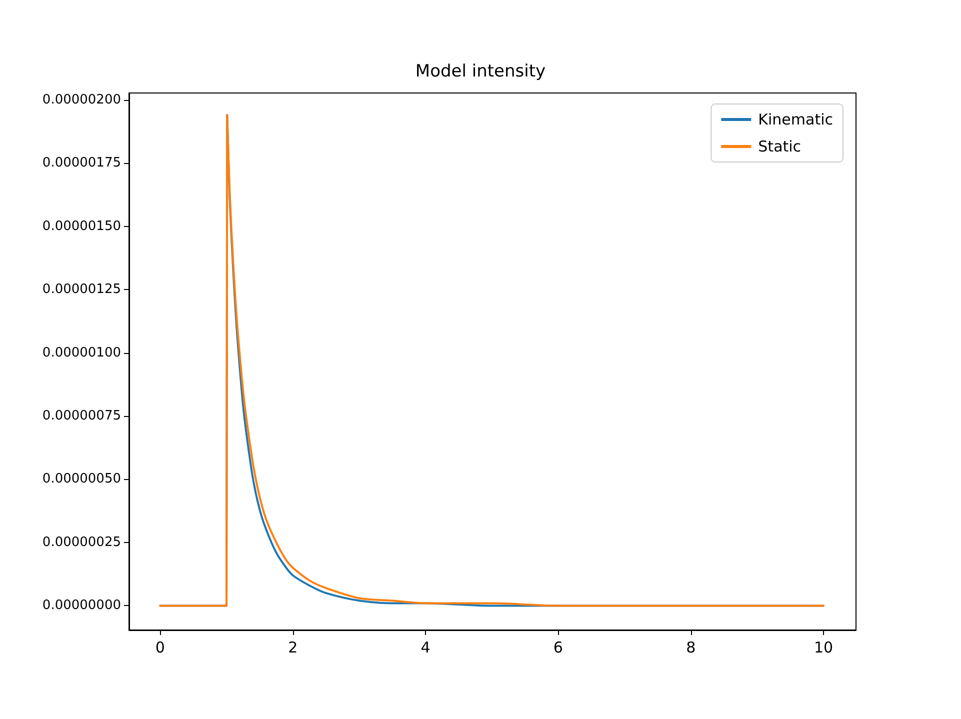  Describe the element at coordinates (293, 647) in the screenshot. I see `x-tick-label: 2` at that location.